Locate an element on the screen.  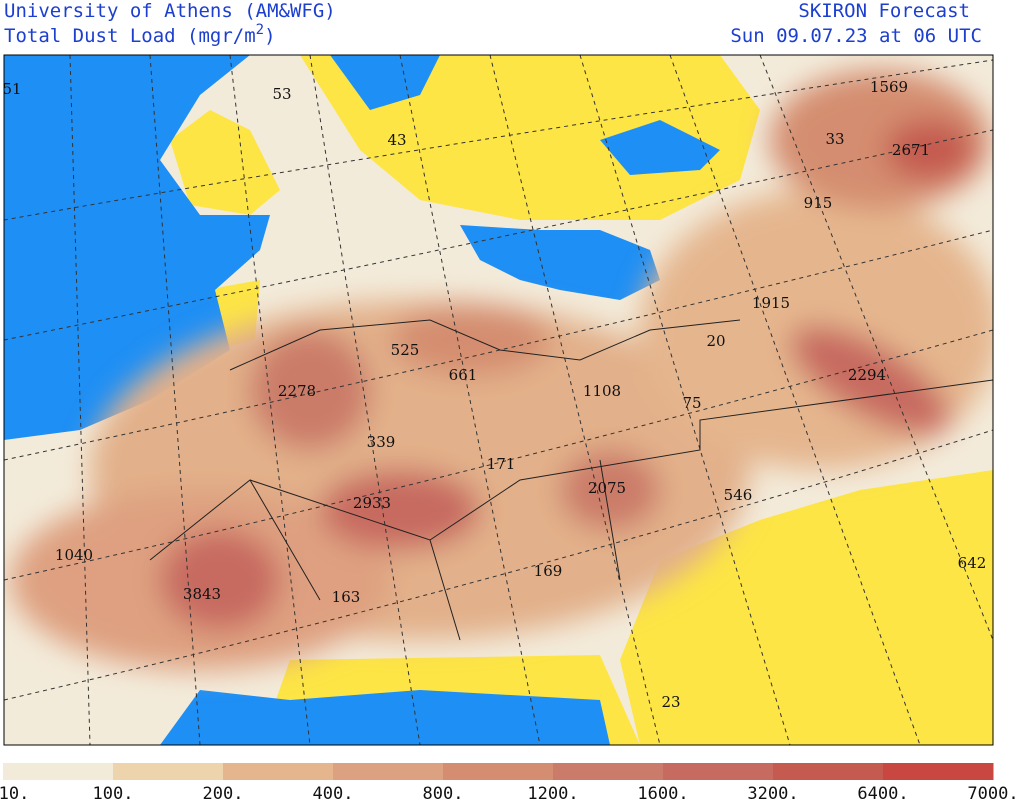
colorbar-label: 6400. is located at coordinates (882, 791).